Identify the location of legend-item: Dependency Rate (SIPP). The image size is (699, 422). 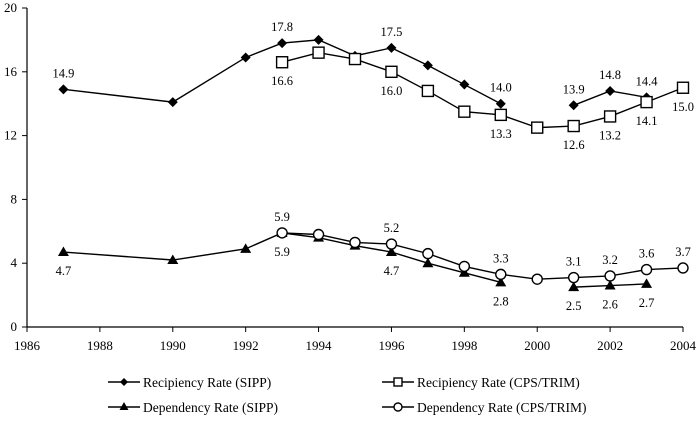
(193, 407).